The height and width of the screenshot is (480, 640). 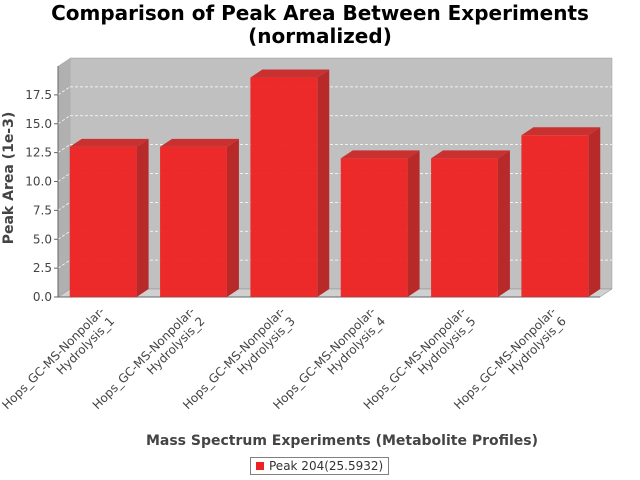 I want to click on legend-swatch, so click(x=260, y=466).